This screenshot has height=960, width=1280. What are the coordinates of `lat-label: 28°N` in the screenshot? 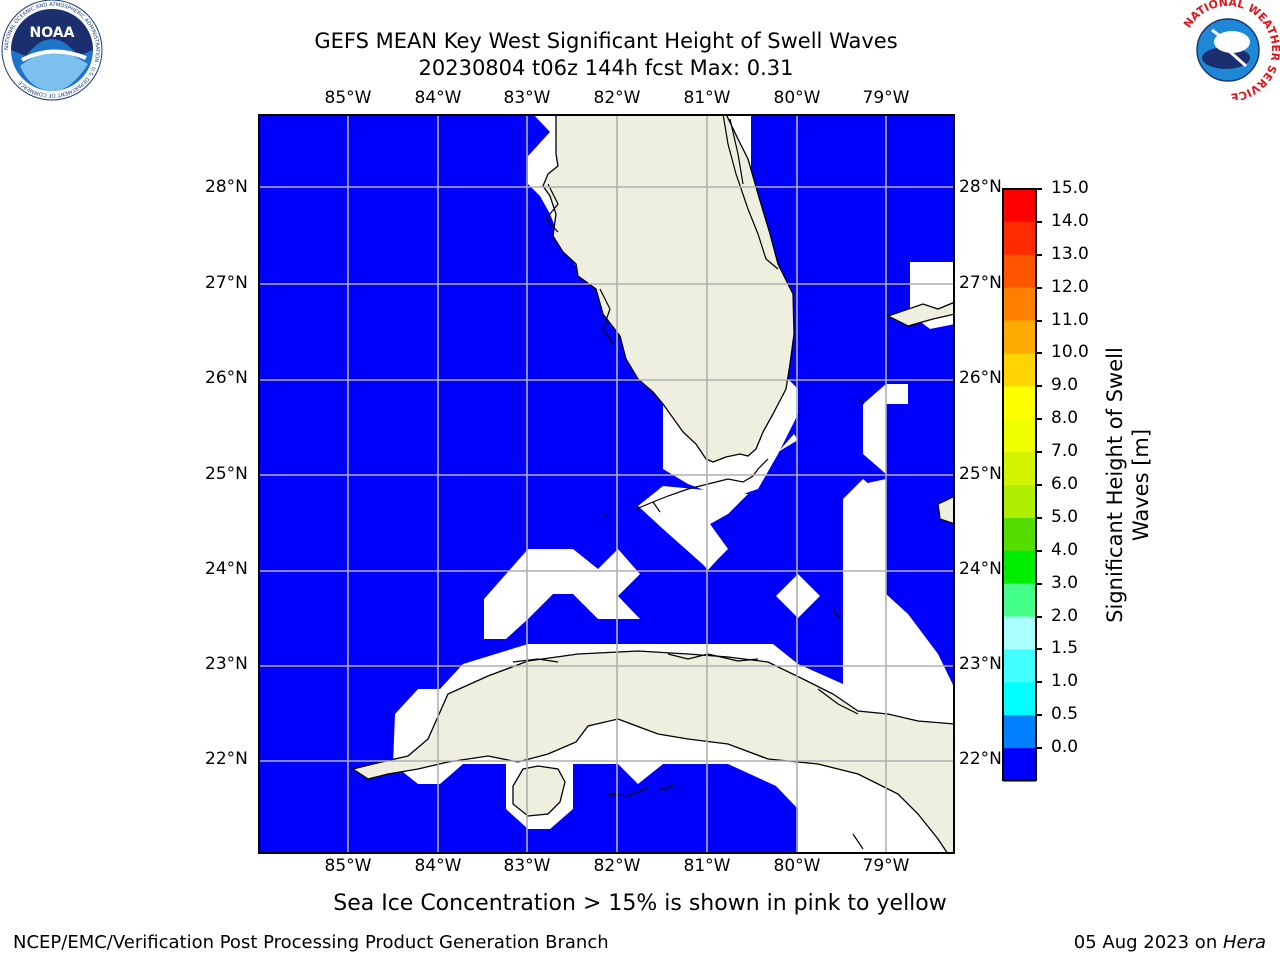 It's located at (980, 187).